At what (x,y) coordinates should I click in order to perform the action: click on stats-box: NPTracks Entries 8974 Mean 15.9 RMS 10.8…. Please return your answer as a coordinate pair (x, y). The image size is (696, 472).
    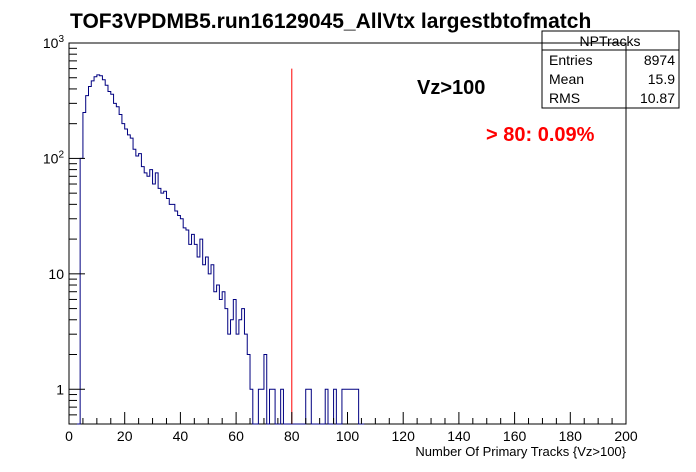
    Looking at the image, I should click on (610, 69).